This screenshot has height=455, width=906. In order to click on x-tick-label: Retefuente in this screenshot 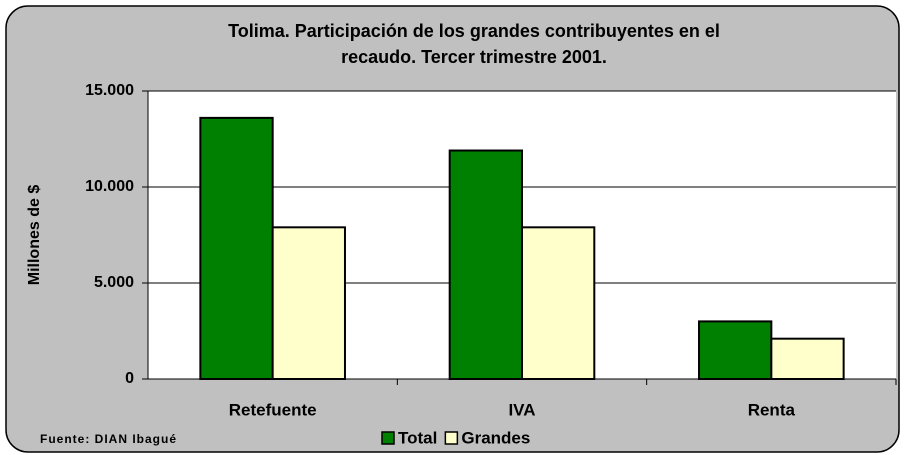, I will do `click(273, 409)`.